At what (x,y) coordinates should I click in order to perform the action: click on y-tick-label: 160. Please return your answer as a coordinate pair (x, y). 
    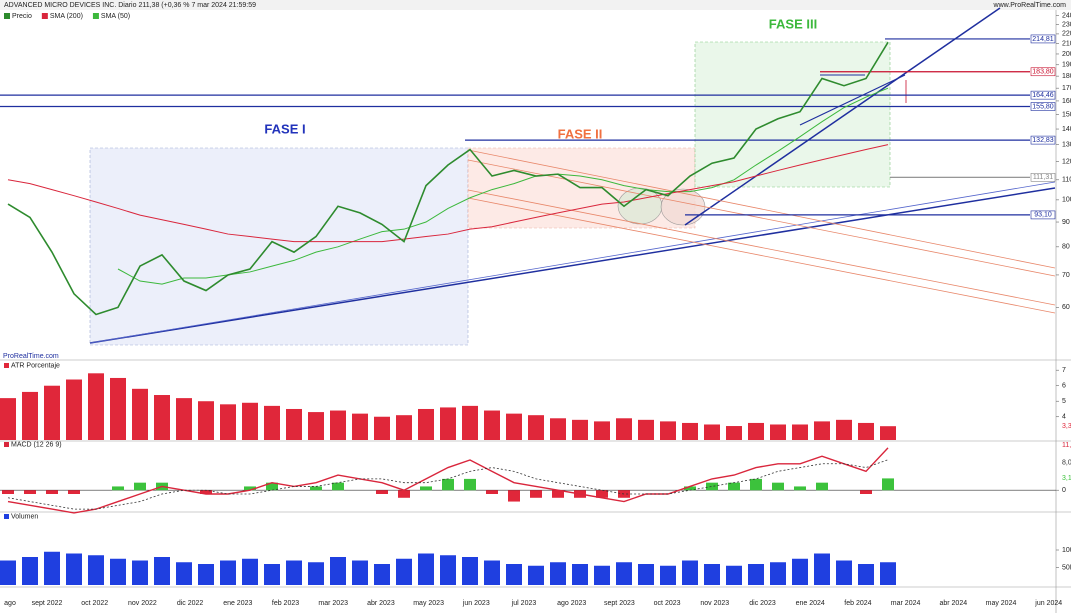
    Looking at the image, I should click on (1066, 101).